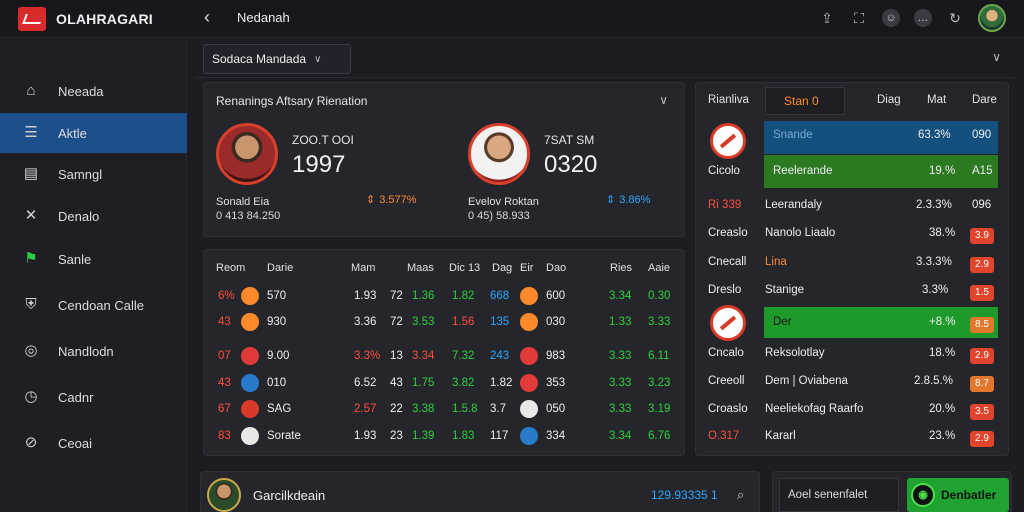 The image size is (1024, 512). I want to click on standings-row: Creeoll Dem | Oviabena 2.8.5.% 8.7, so click(852, 384).